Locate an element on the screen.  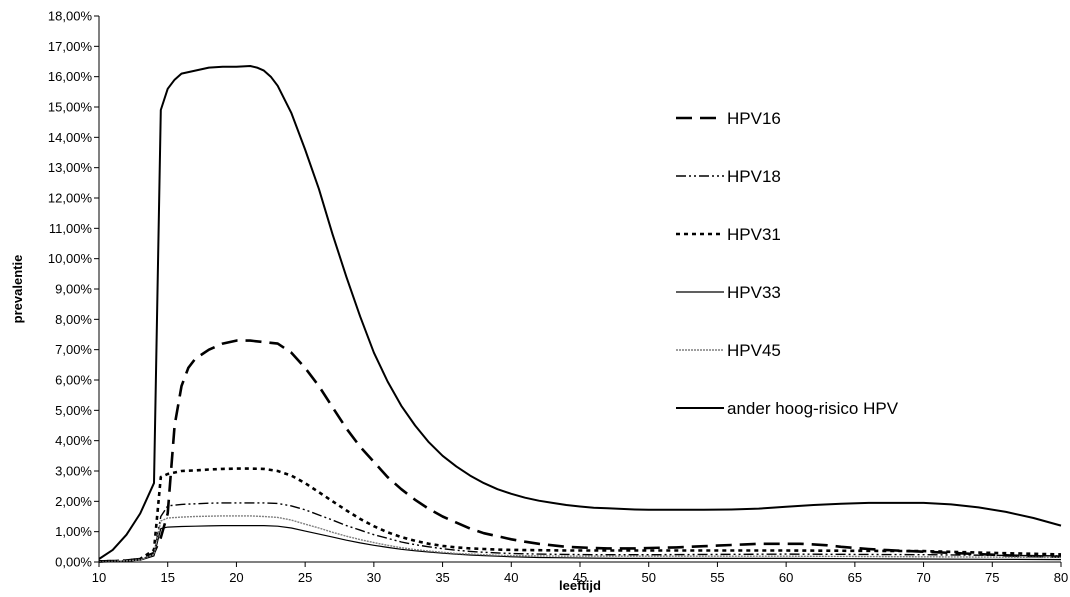
legend-label: HPV18 is located at coordinates (754, 176).